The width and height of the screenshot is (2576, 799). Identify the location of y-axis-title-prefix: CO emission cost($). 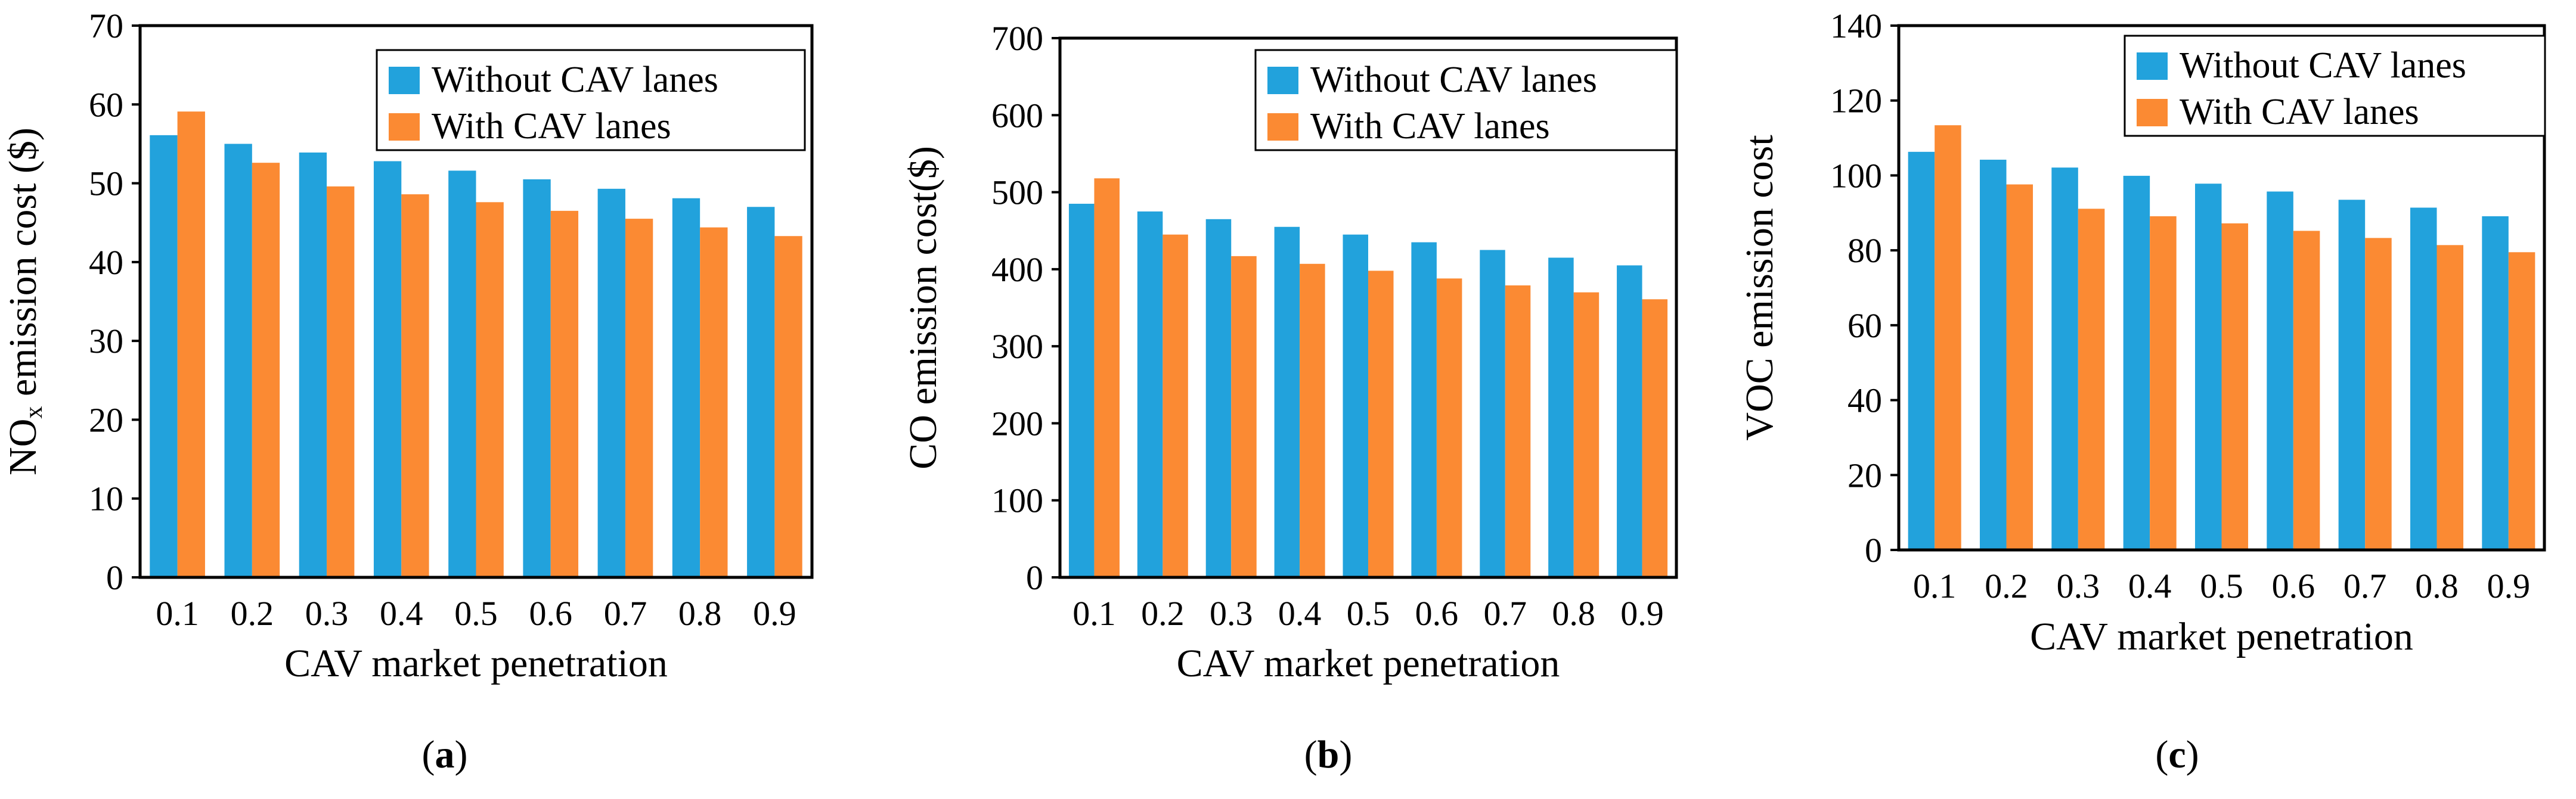
(923, 308).